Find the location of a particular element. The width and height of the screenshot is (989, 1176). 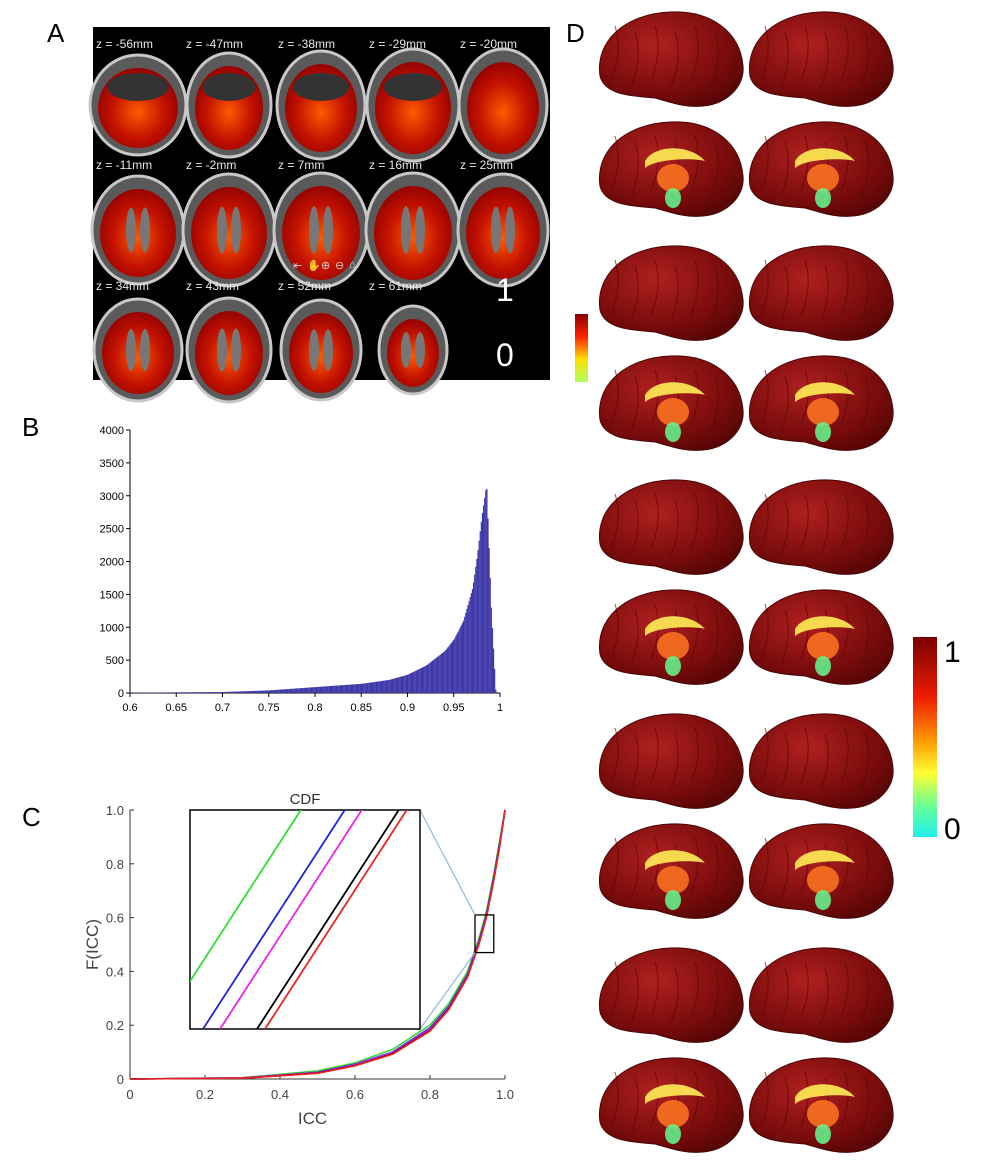

hand-icon: ✋ is located at coordinates (314, 266).